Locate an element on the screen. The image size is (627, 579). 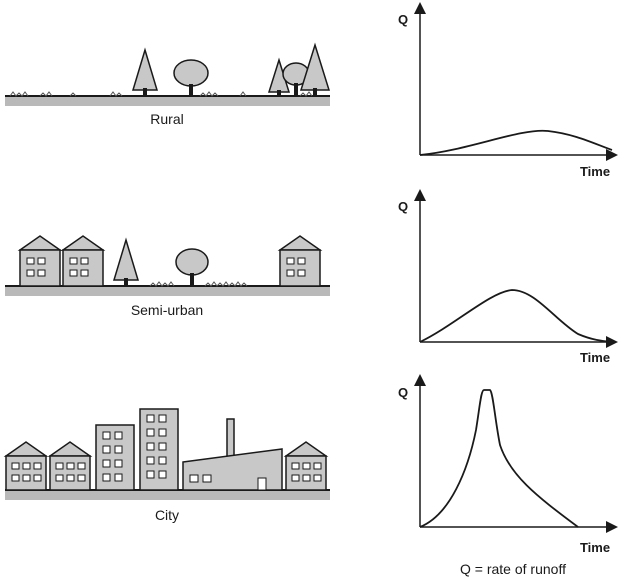
rural-grass is located at coordinates (161, 94).